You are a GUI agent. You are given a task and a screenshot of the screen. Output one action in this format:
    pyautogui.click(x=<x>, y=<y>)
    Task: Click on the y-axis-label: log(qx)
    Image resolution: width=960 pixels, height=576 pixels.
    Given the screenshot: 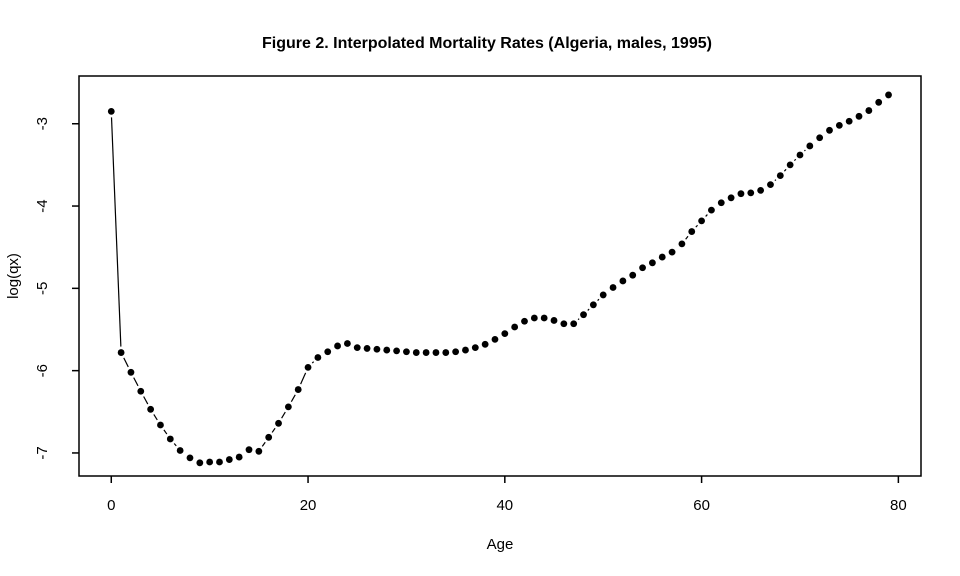 What is the action you would take?
    pyautogui.click(x=13, y=276)
    